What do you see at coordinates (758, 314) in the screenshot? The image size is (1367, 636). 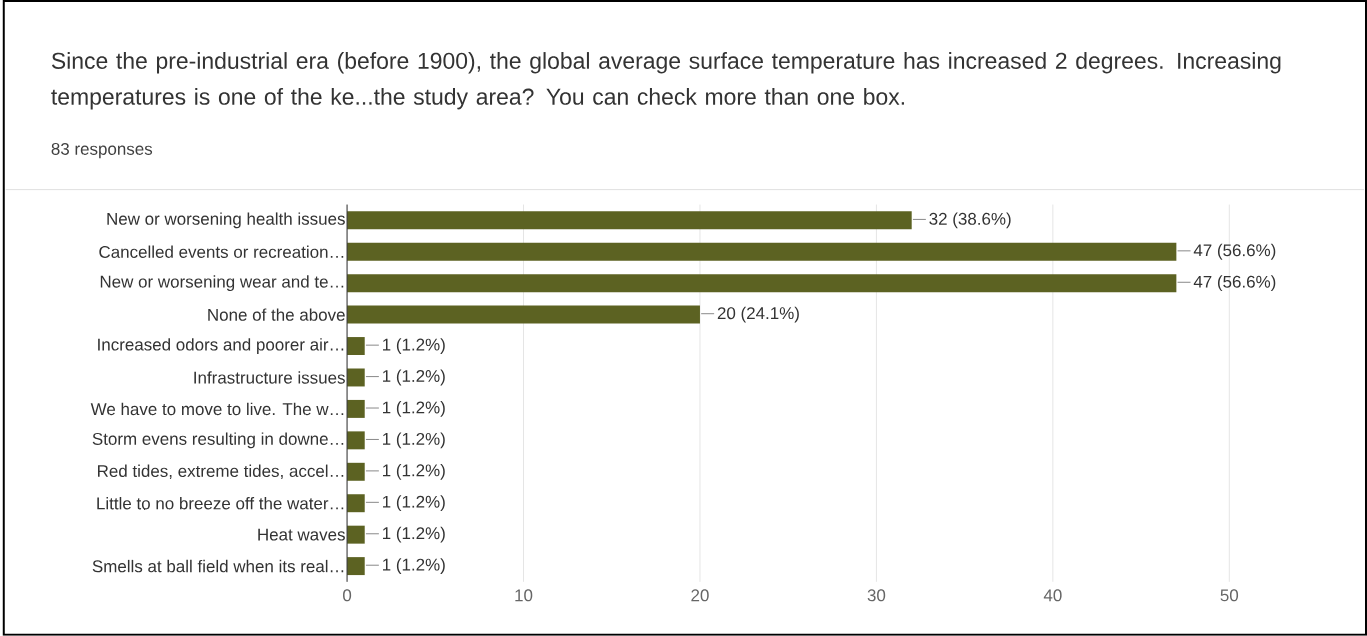 I see `data-label: 20 (24.1%)` at bounding box center [758, 314].